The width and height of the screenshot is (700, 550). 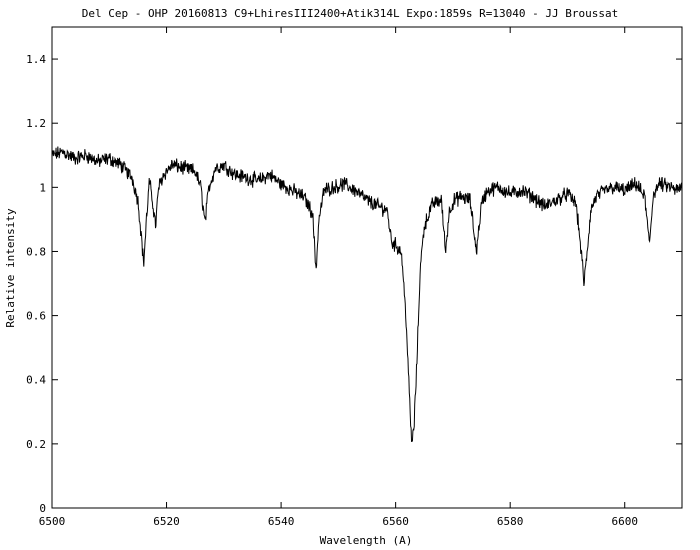 What do you see at coordinates (42, 187) in the screenshot?
I see `y-tick-label: 1` at bounding box center [42, 187].